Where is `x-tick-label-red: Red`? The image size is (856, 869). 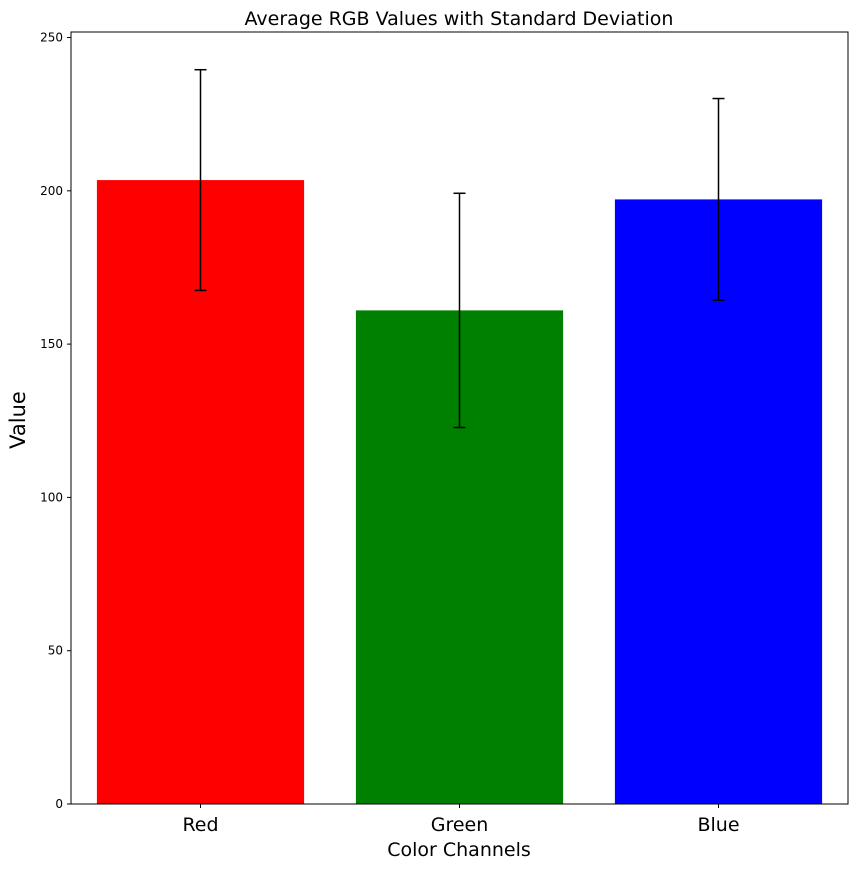 x-tick-label-red: Red is located at coordinates (200, 825).